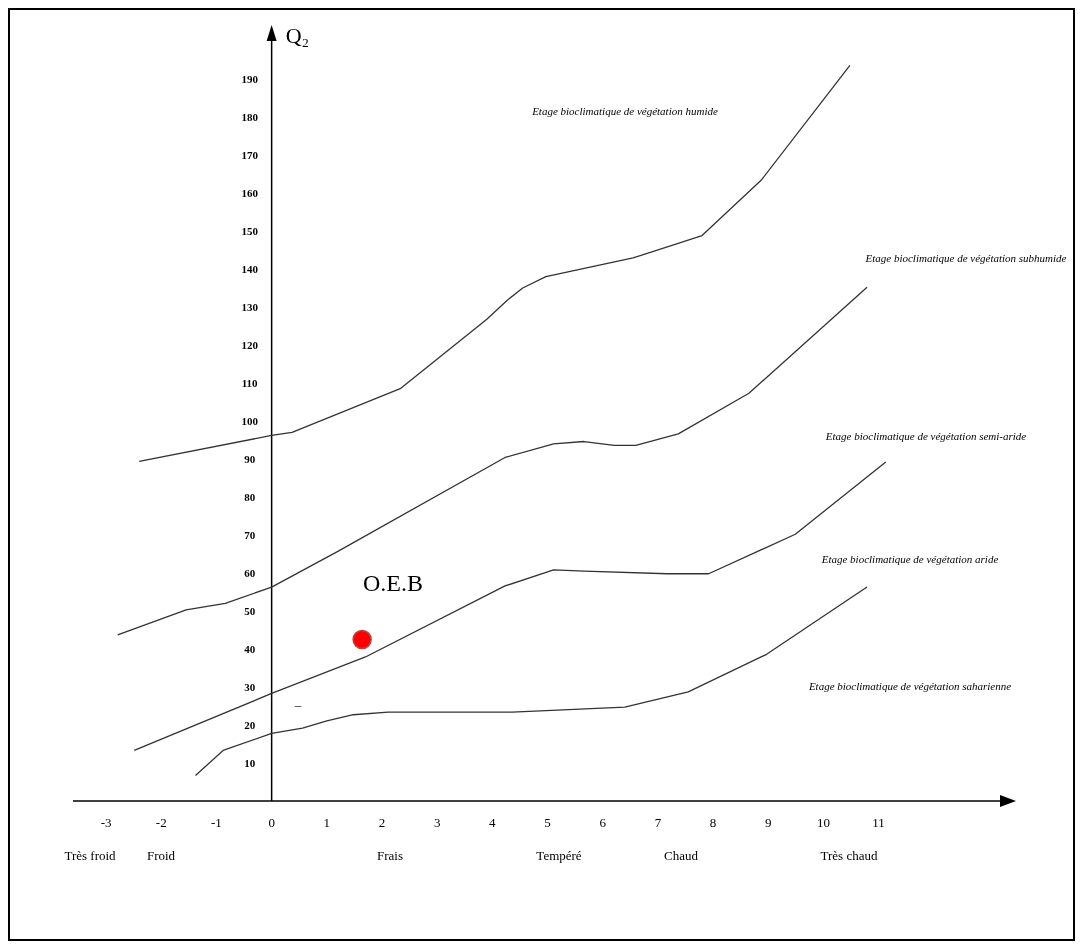 This screenshot has width=1083, height=949. Describe the element at coordinates (271, 822) in the screenshot. I see `x-tick-label: 0` at that location.